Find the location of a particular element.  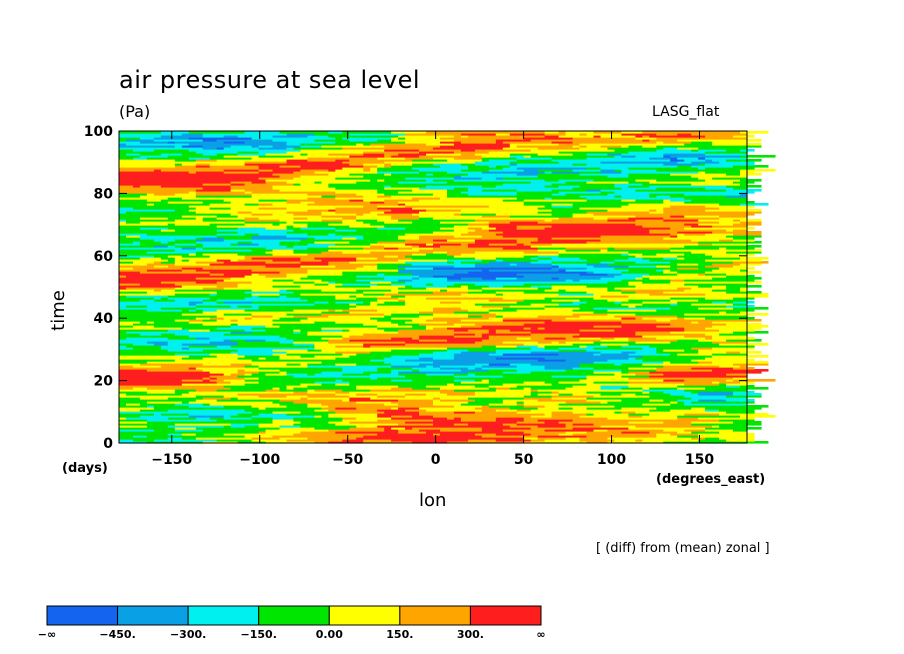

colorbar-swatch is located at coordinates (435, 615).